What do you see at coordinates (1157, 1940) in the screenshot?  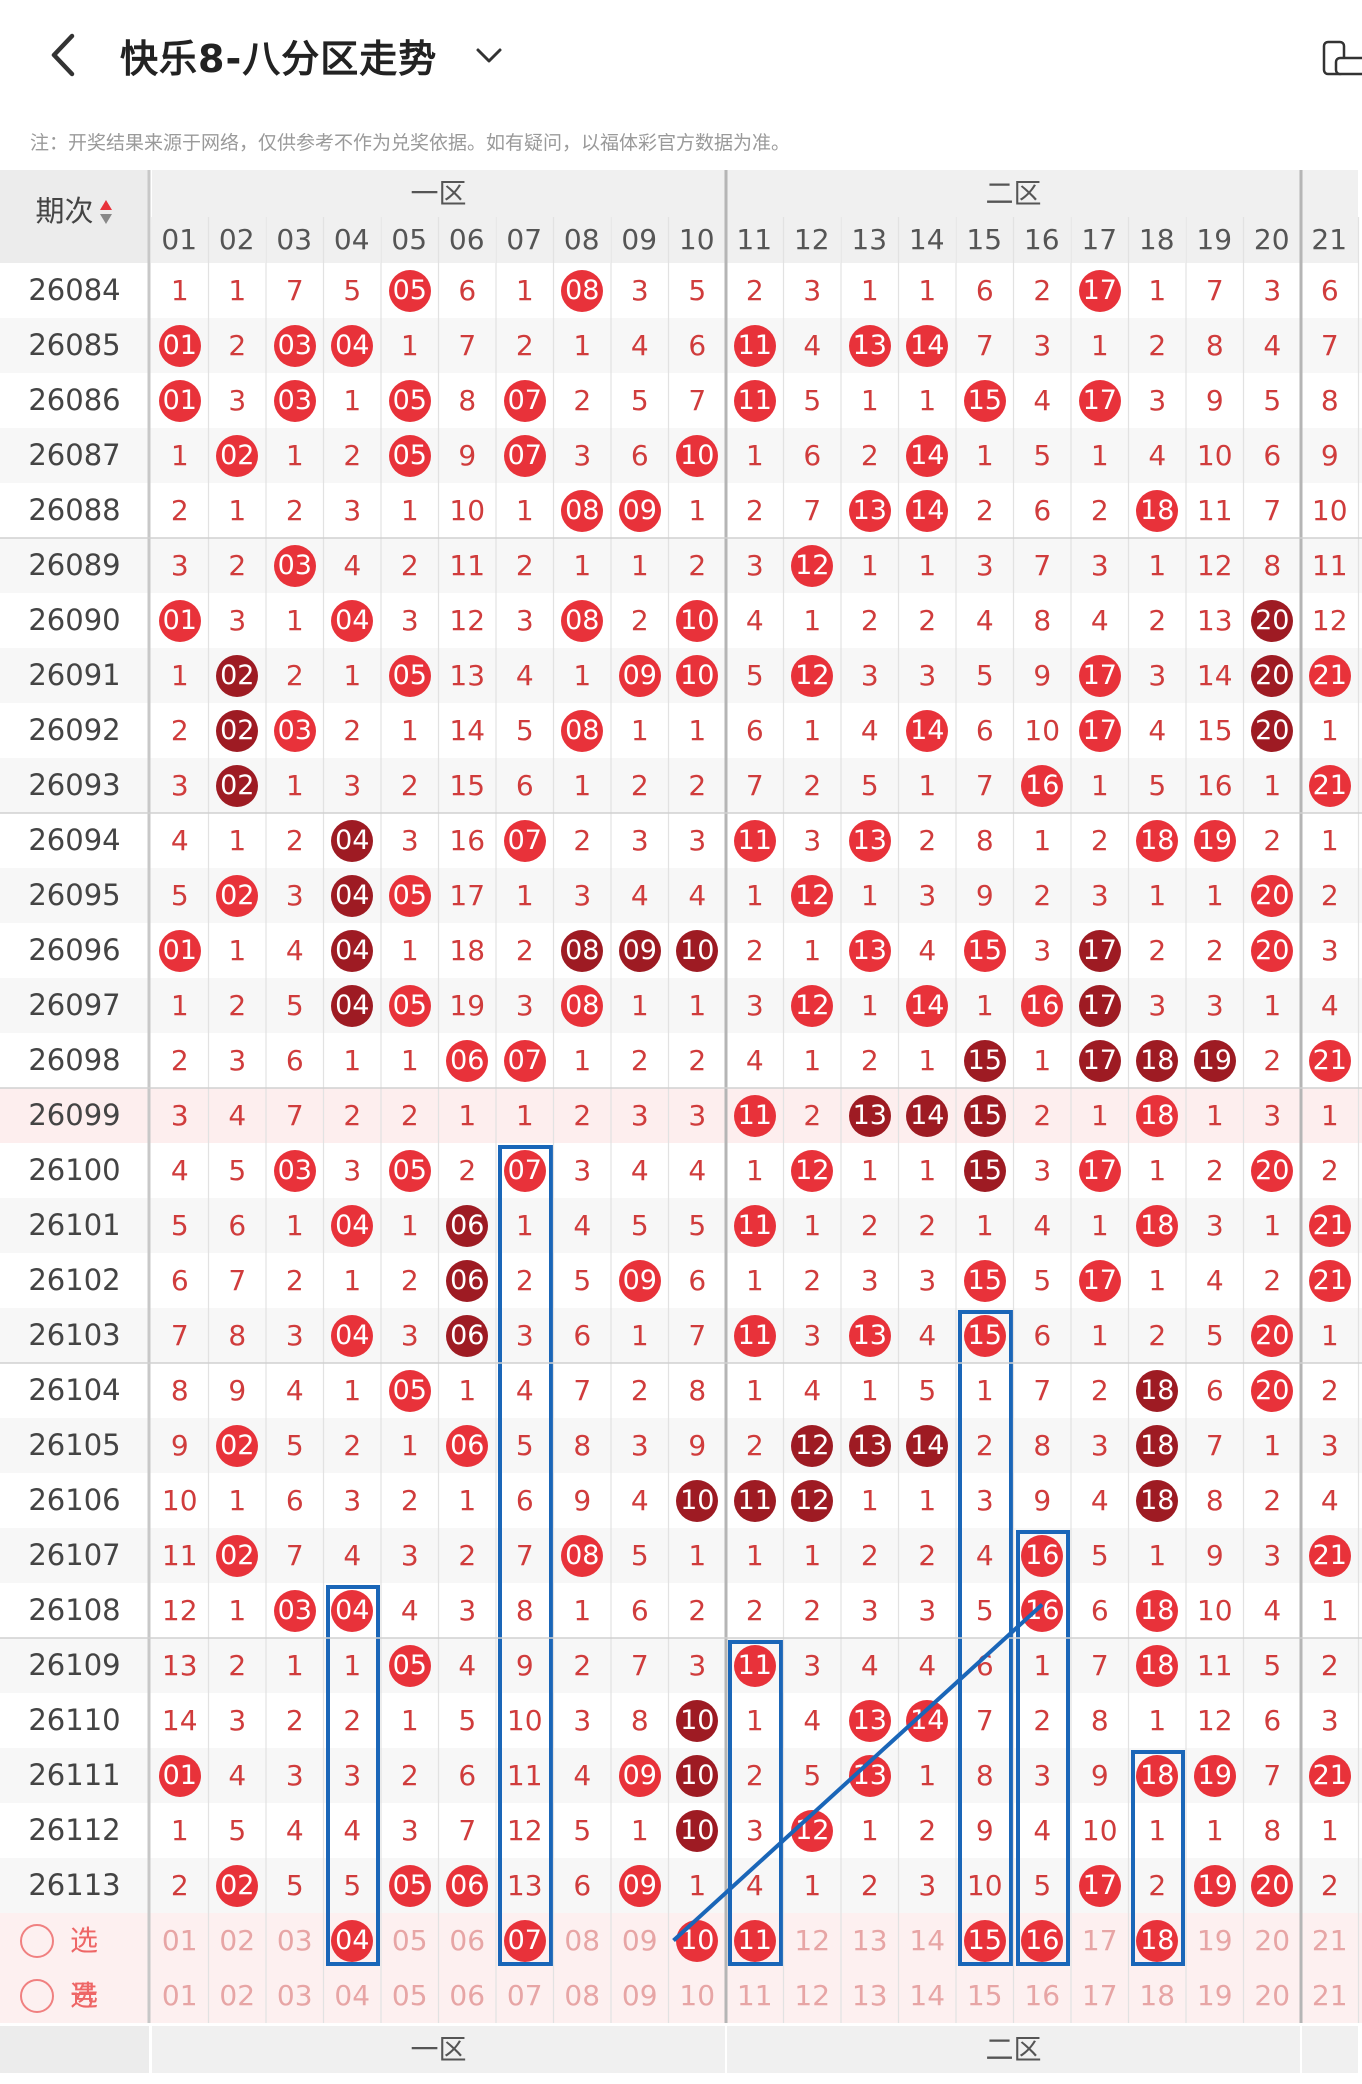 I see `selected-number-ball: 18` at bounding box center [1157, 1940].